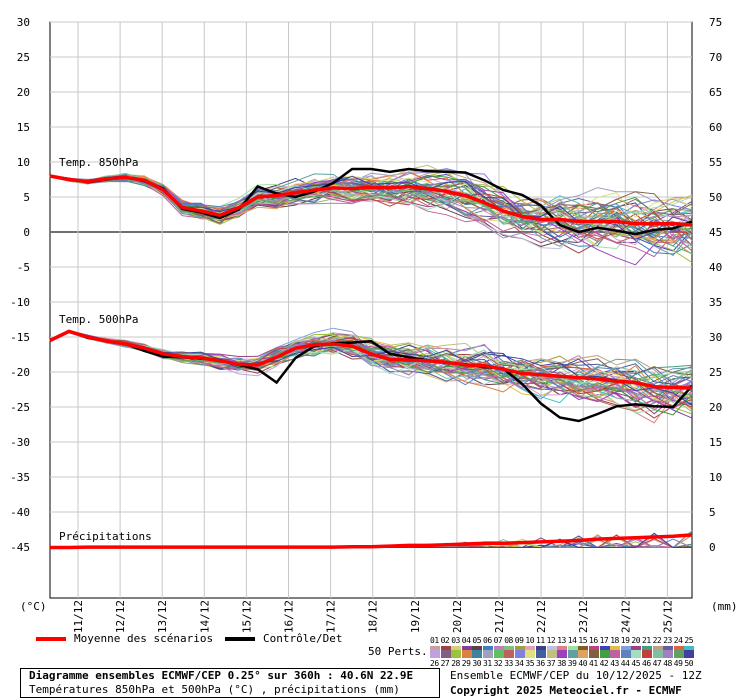  Describe the element at coordinates (23, 57) in the screenshot. I see `y-left-tick: 25` at that location.